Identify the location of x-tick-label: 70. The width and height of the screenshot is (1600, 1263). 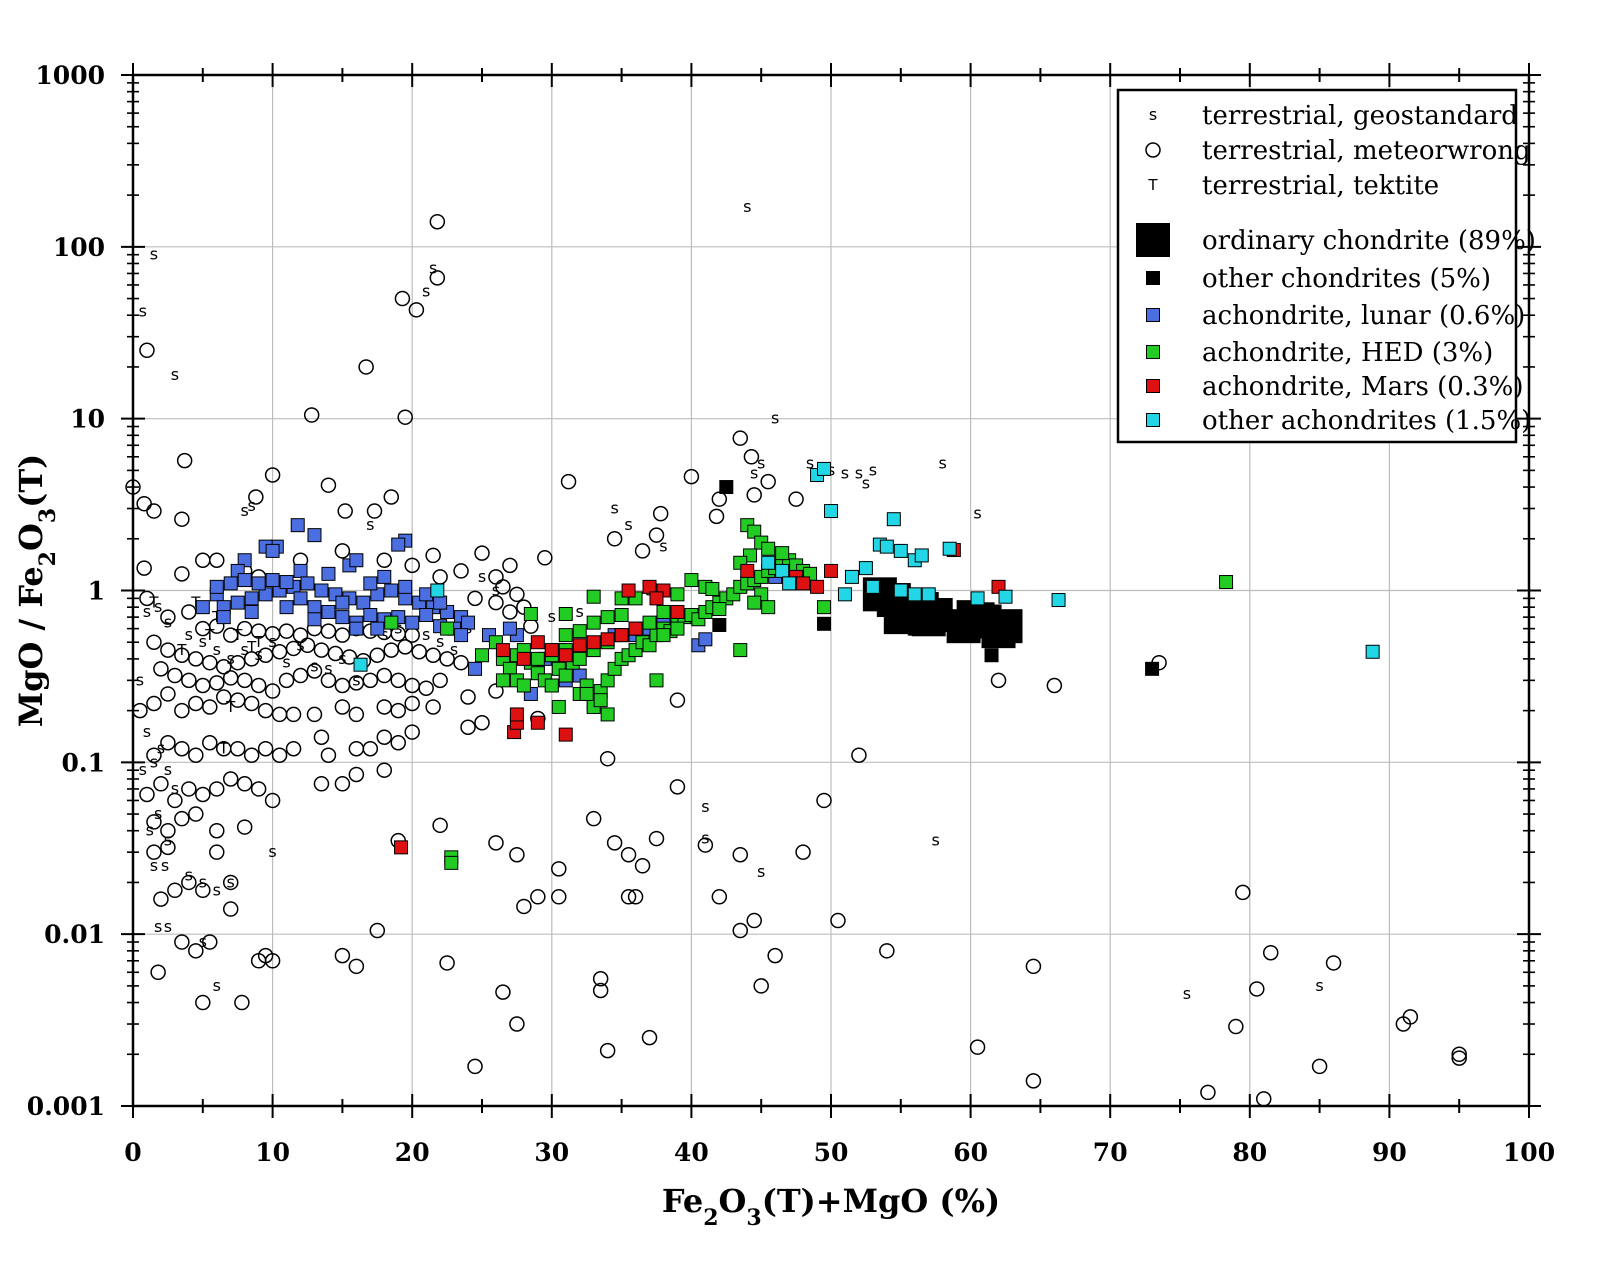
(1110, 1152).